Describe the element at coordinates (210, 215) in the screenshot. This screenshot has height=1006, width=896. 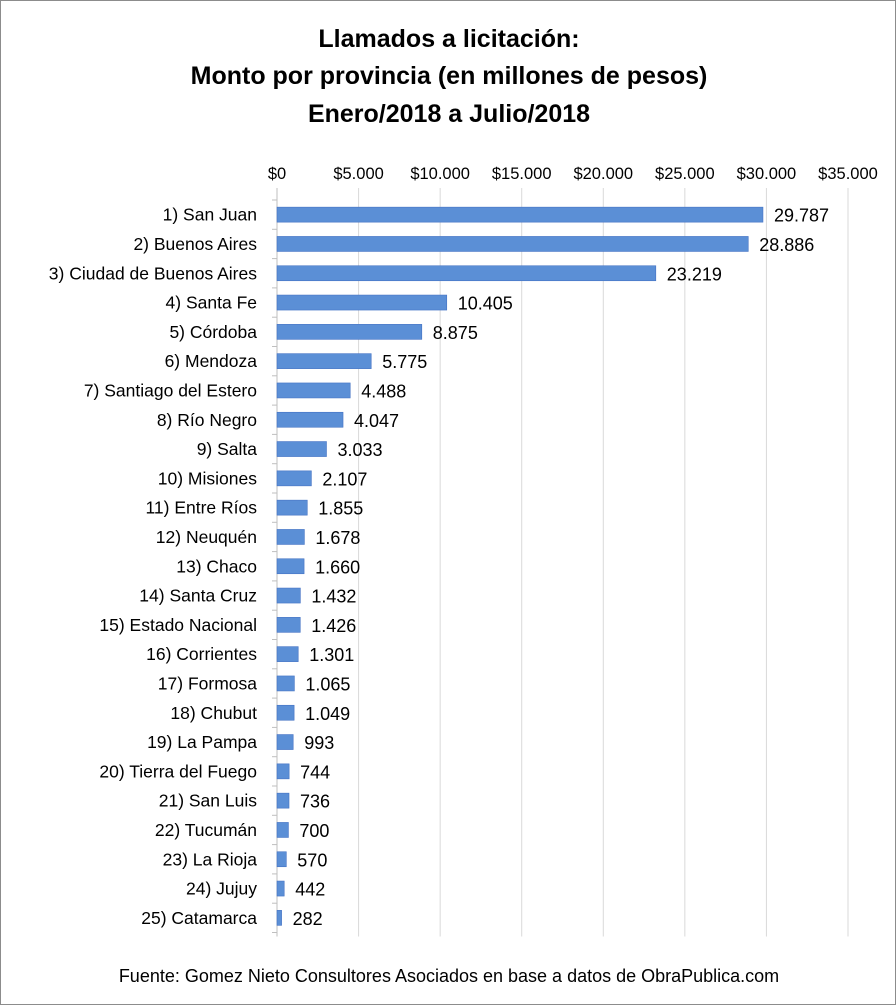
I see `category-label: 1) San Juan` at that location.